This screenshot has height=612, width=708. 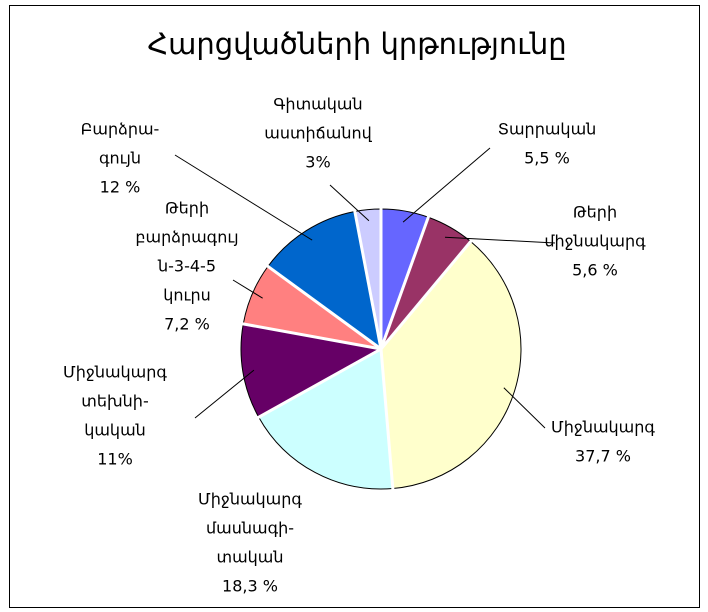 What do you see at coordinates (595, 241) in the screenshot?
I see `slice-label: միջնակարգ` at bounding box center [595, 241].